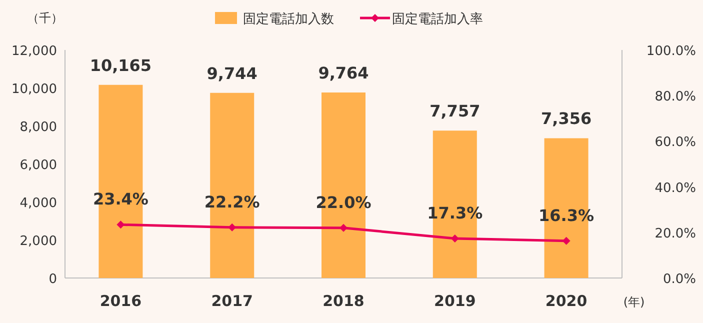 Image resolution: width=703 pixels, height=323 pixels. Describe the element at coordinates (671, 51) in the screenshot. I see `y2-tick-label: 100.0%` at that location.